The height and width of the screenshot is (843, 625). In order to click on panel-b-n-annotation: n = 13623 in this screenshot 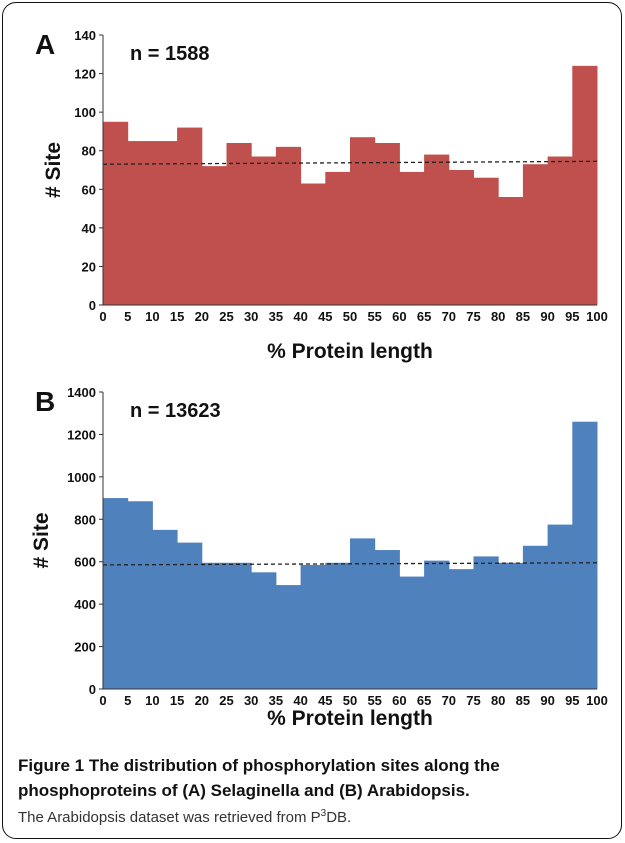, I will do `click(175, 411)`.